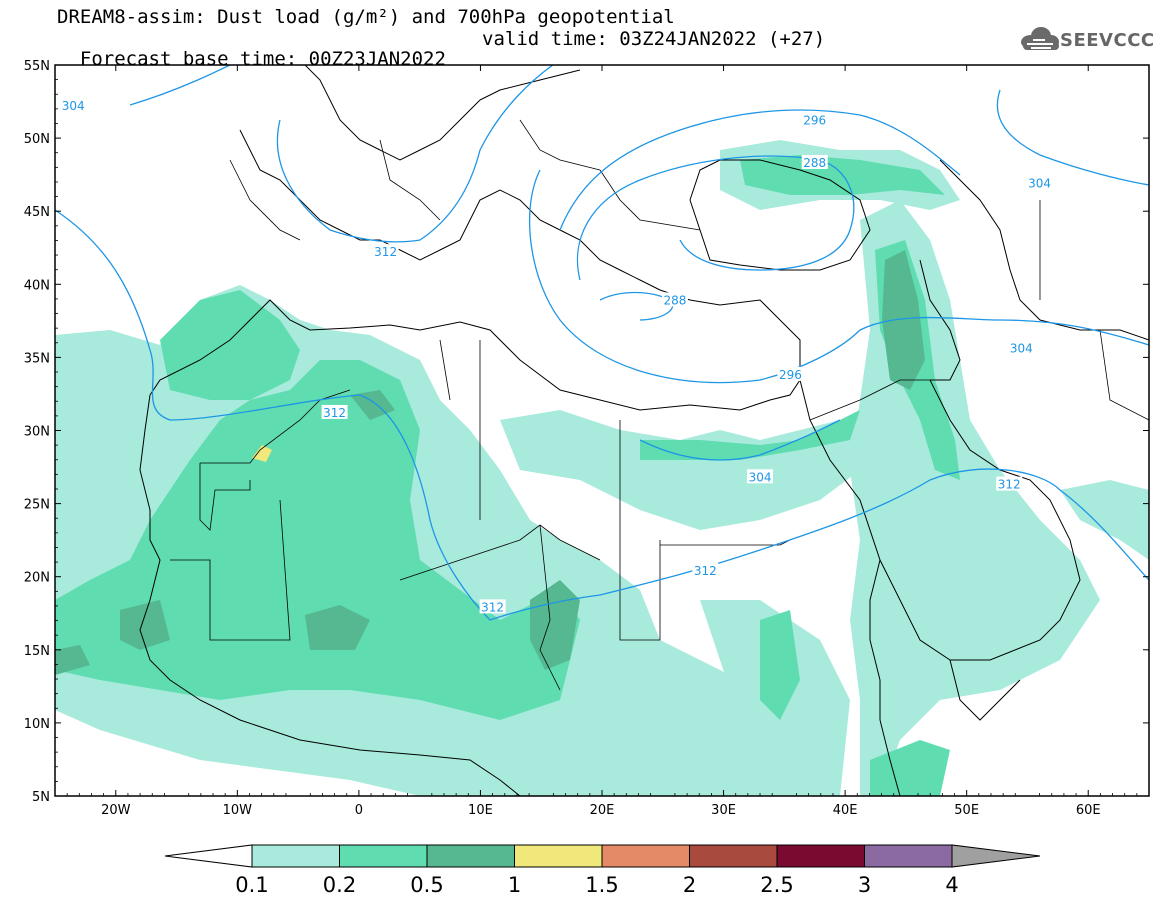 The height and width of the screenshot is (907, 1165). What do you see at coordinates (37, 358) in the screenshot?
I see `lat-tick-label: 35N` at bounding box center [37, 358].